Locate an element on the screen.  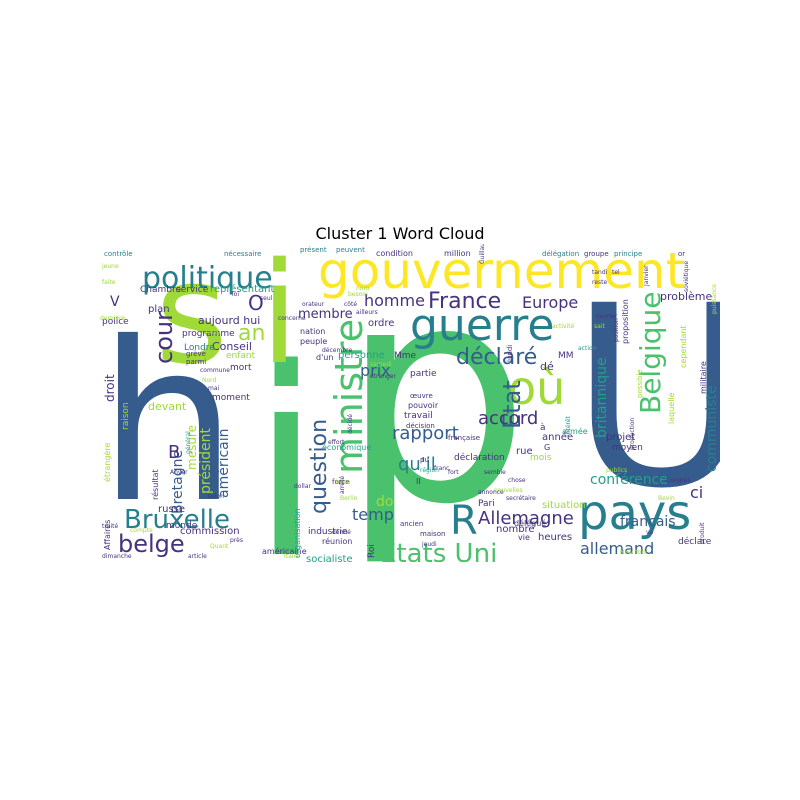
word: position is located at coordinates (616, 330).